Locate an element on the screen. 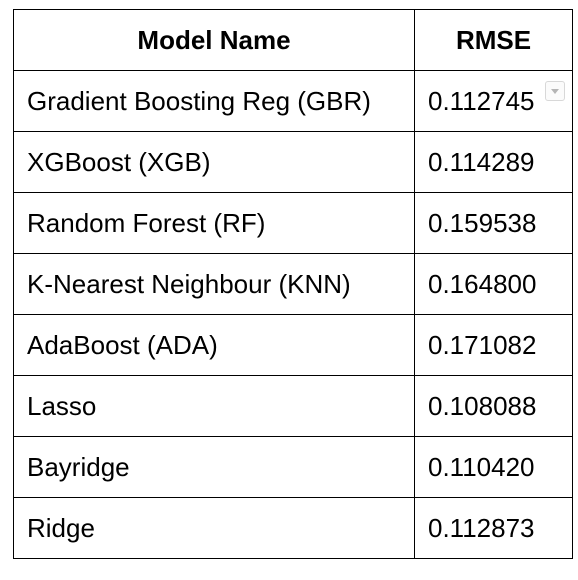 This screenshot has width=578, height=580. table-row: Gradient Boosting Reg (GBR) 0.112745 is located at coordinates (293, 101).